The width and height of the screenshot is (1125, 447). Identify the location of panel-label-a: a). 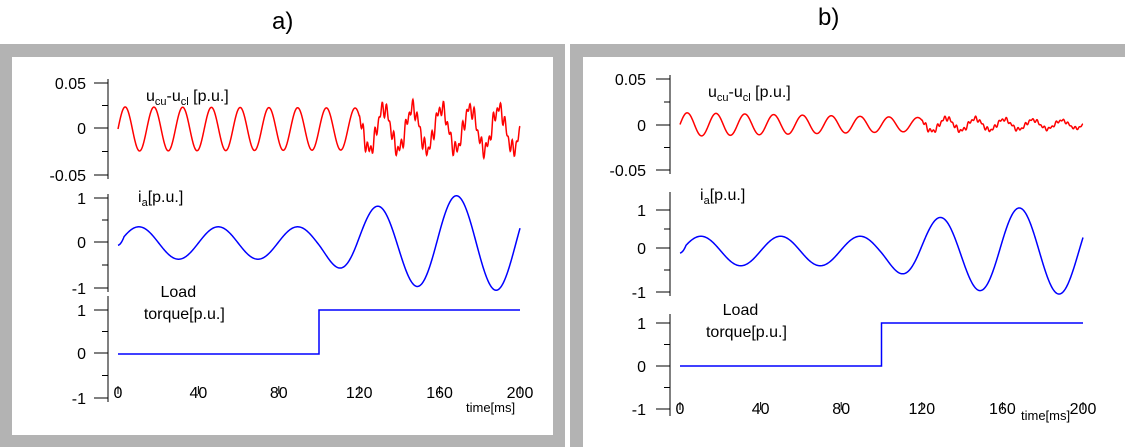
(283, 21).